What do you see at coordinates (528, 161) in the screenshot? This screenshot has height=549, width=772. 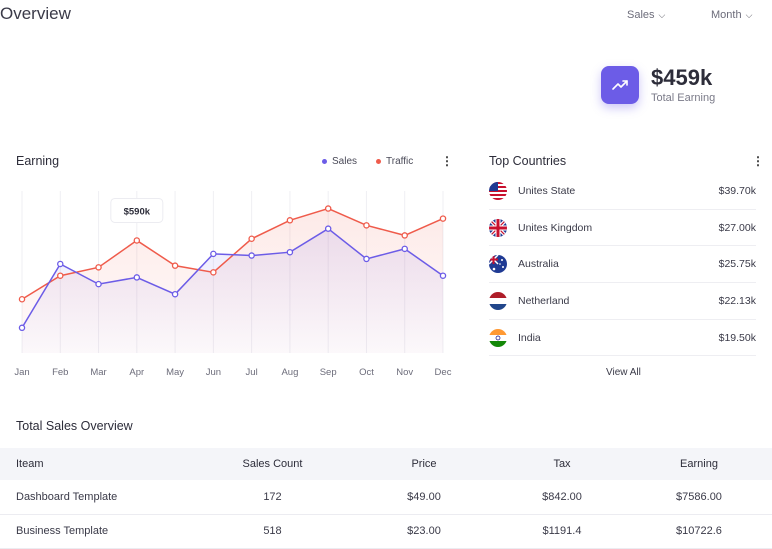 I see `top-countries-title: Top Countries` at bounding box center [528, 161].